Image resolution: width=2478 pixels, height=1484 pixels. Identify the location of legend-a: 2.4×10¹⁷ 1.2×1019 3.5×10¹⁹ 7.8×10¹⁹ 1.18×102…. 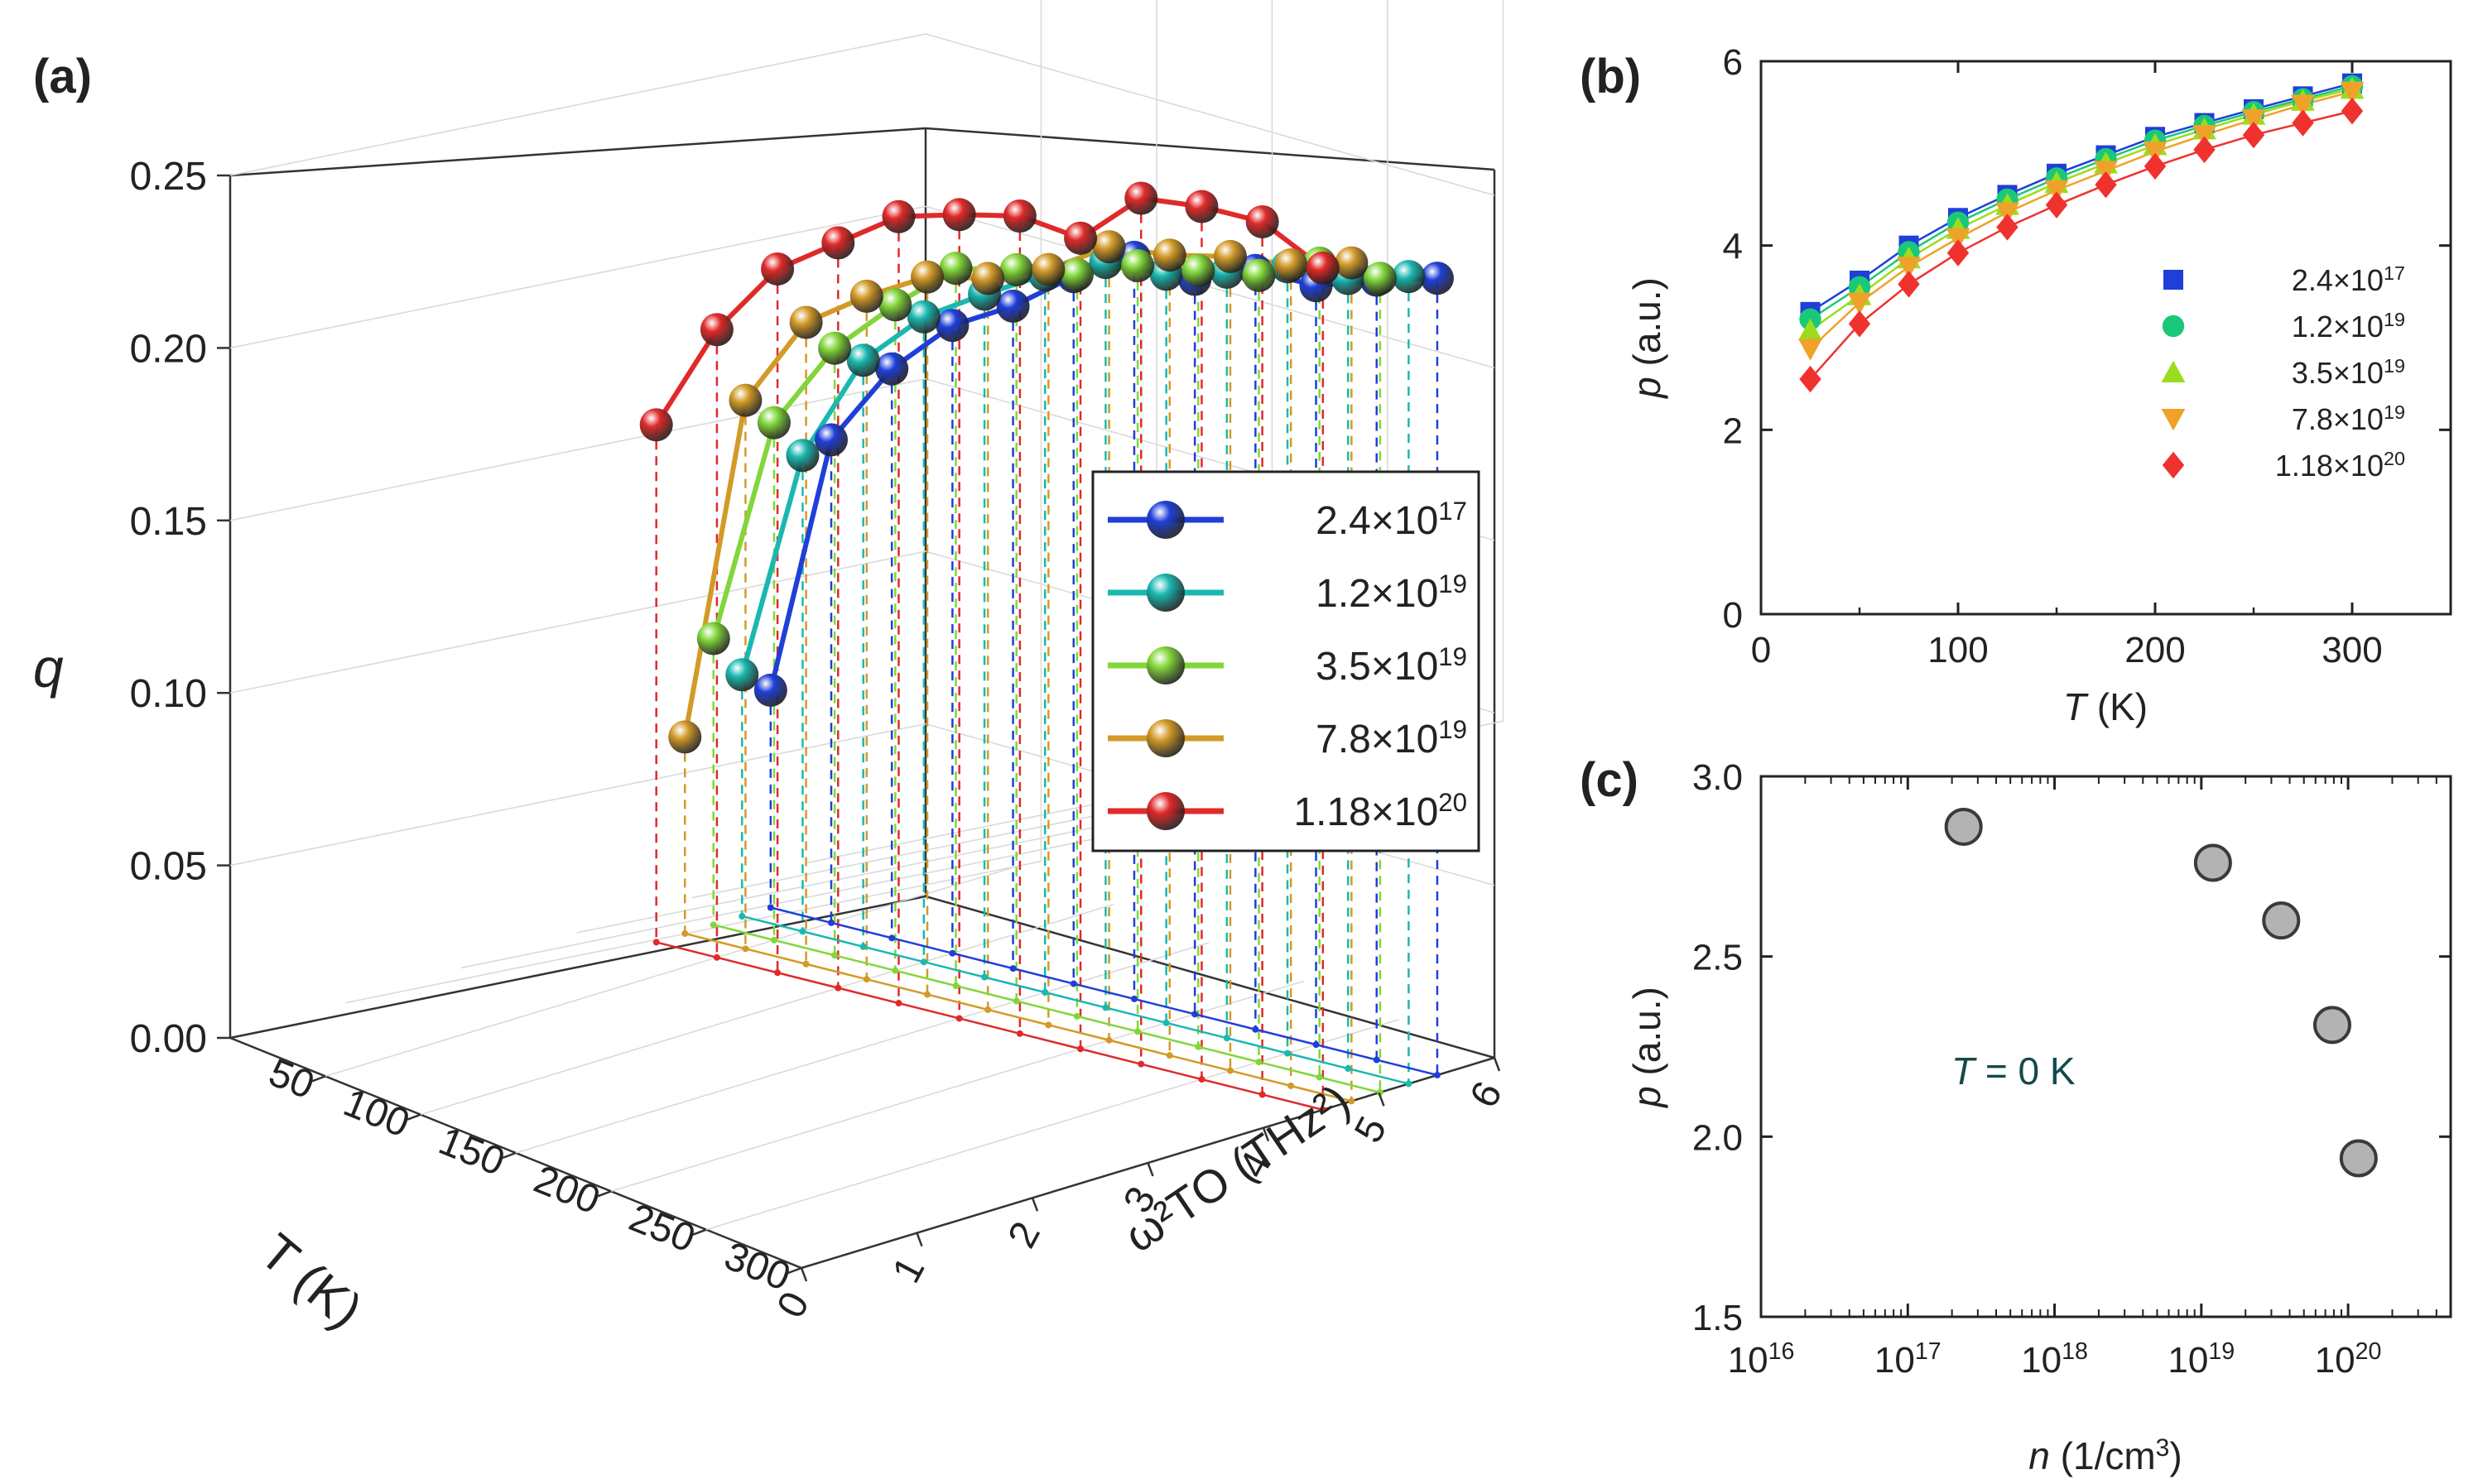
(1285, 661).